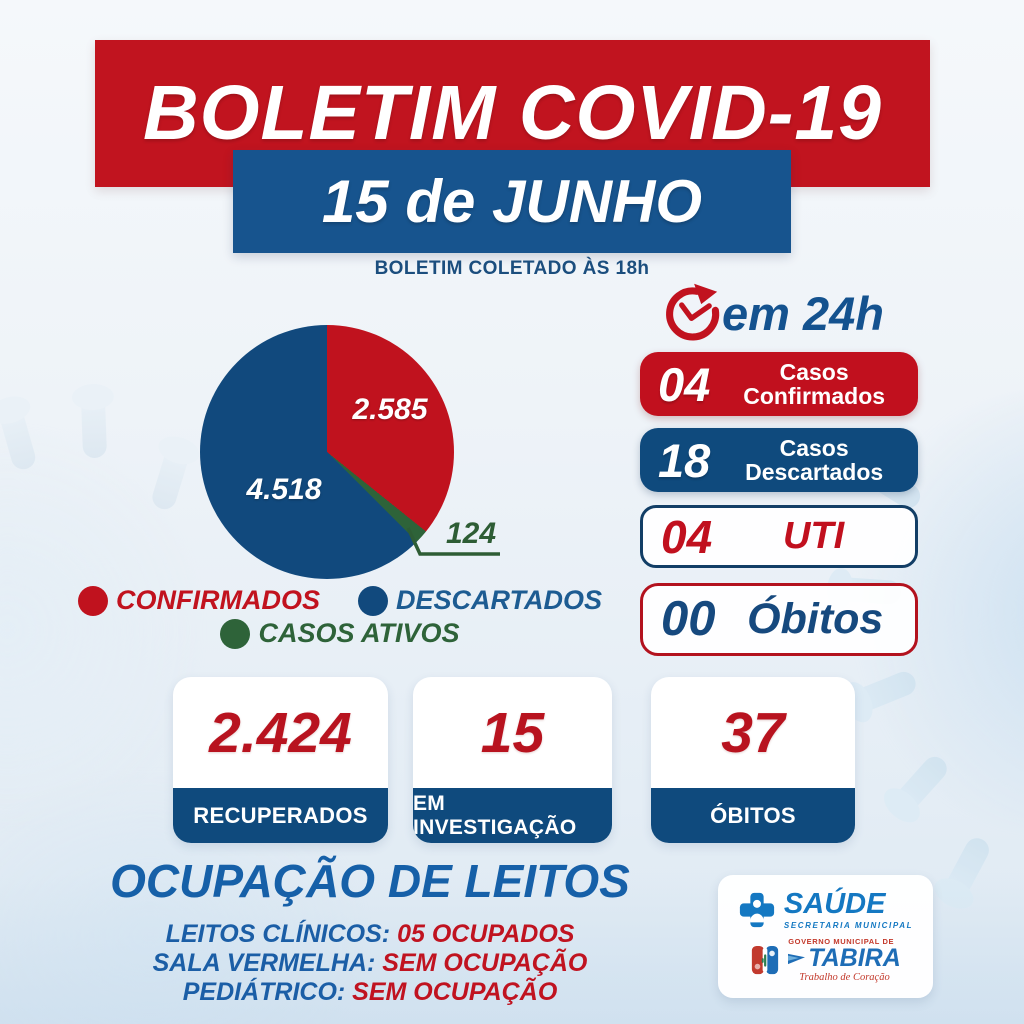 The height and width of the screenshot is (1024, 1024). What do you see at coordinates (512, 268) in the screenshot?
I see `collected-time-note: BOLETIM COLETADO ÀS 18h` at bounding box center [512, 268].